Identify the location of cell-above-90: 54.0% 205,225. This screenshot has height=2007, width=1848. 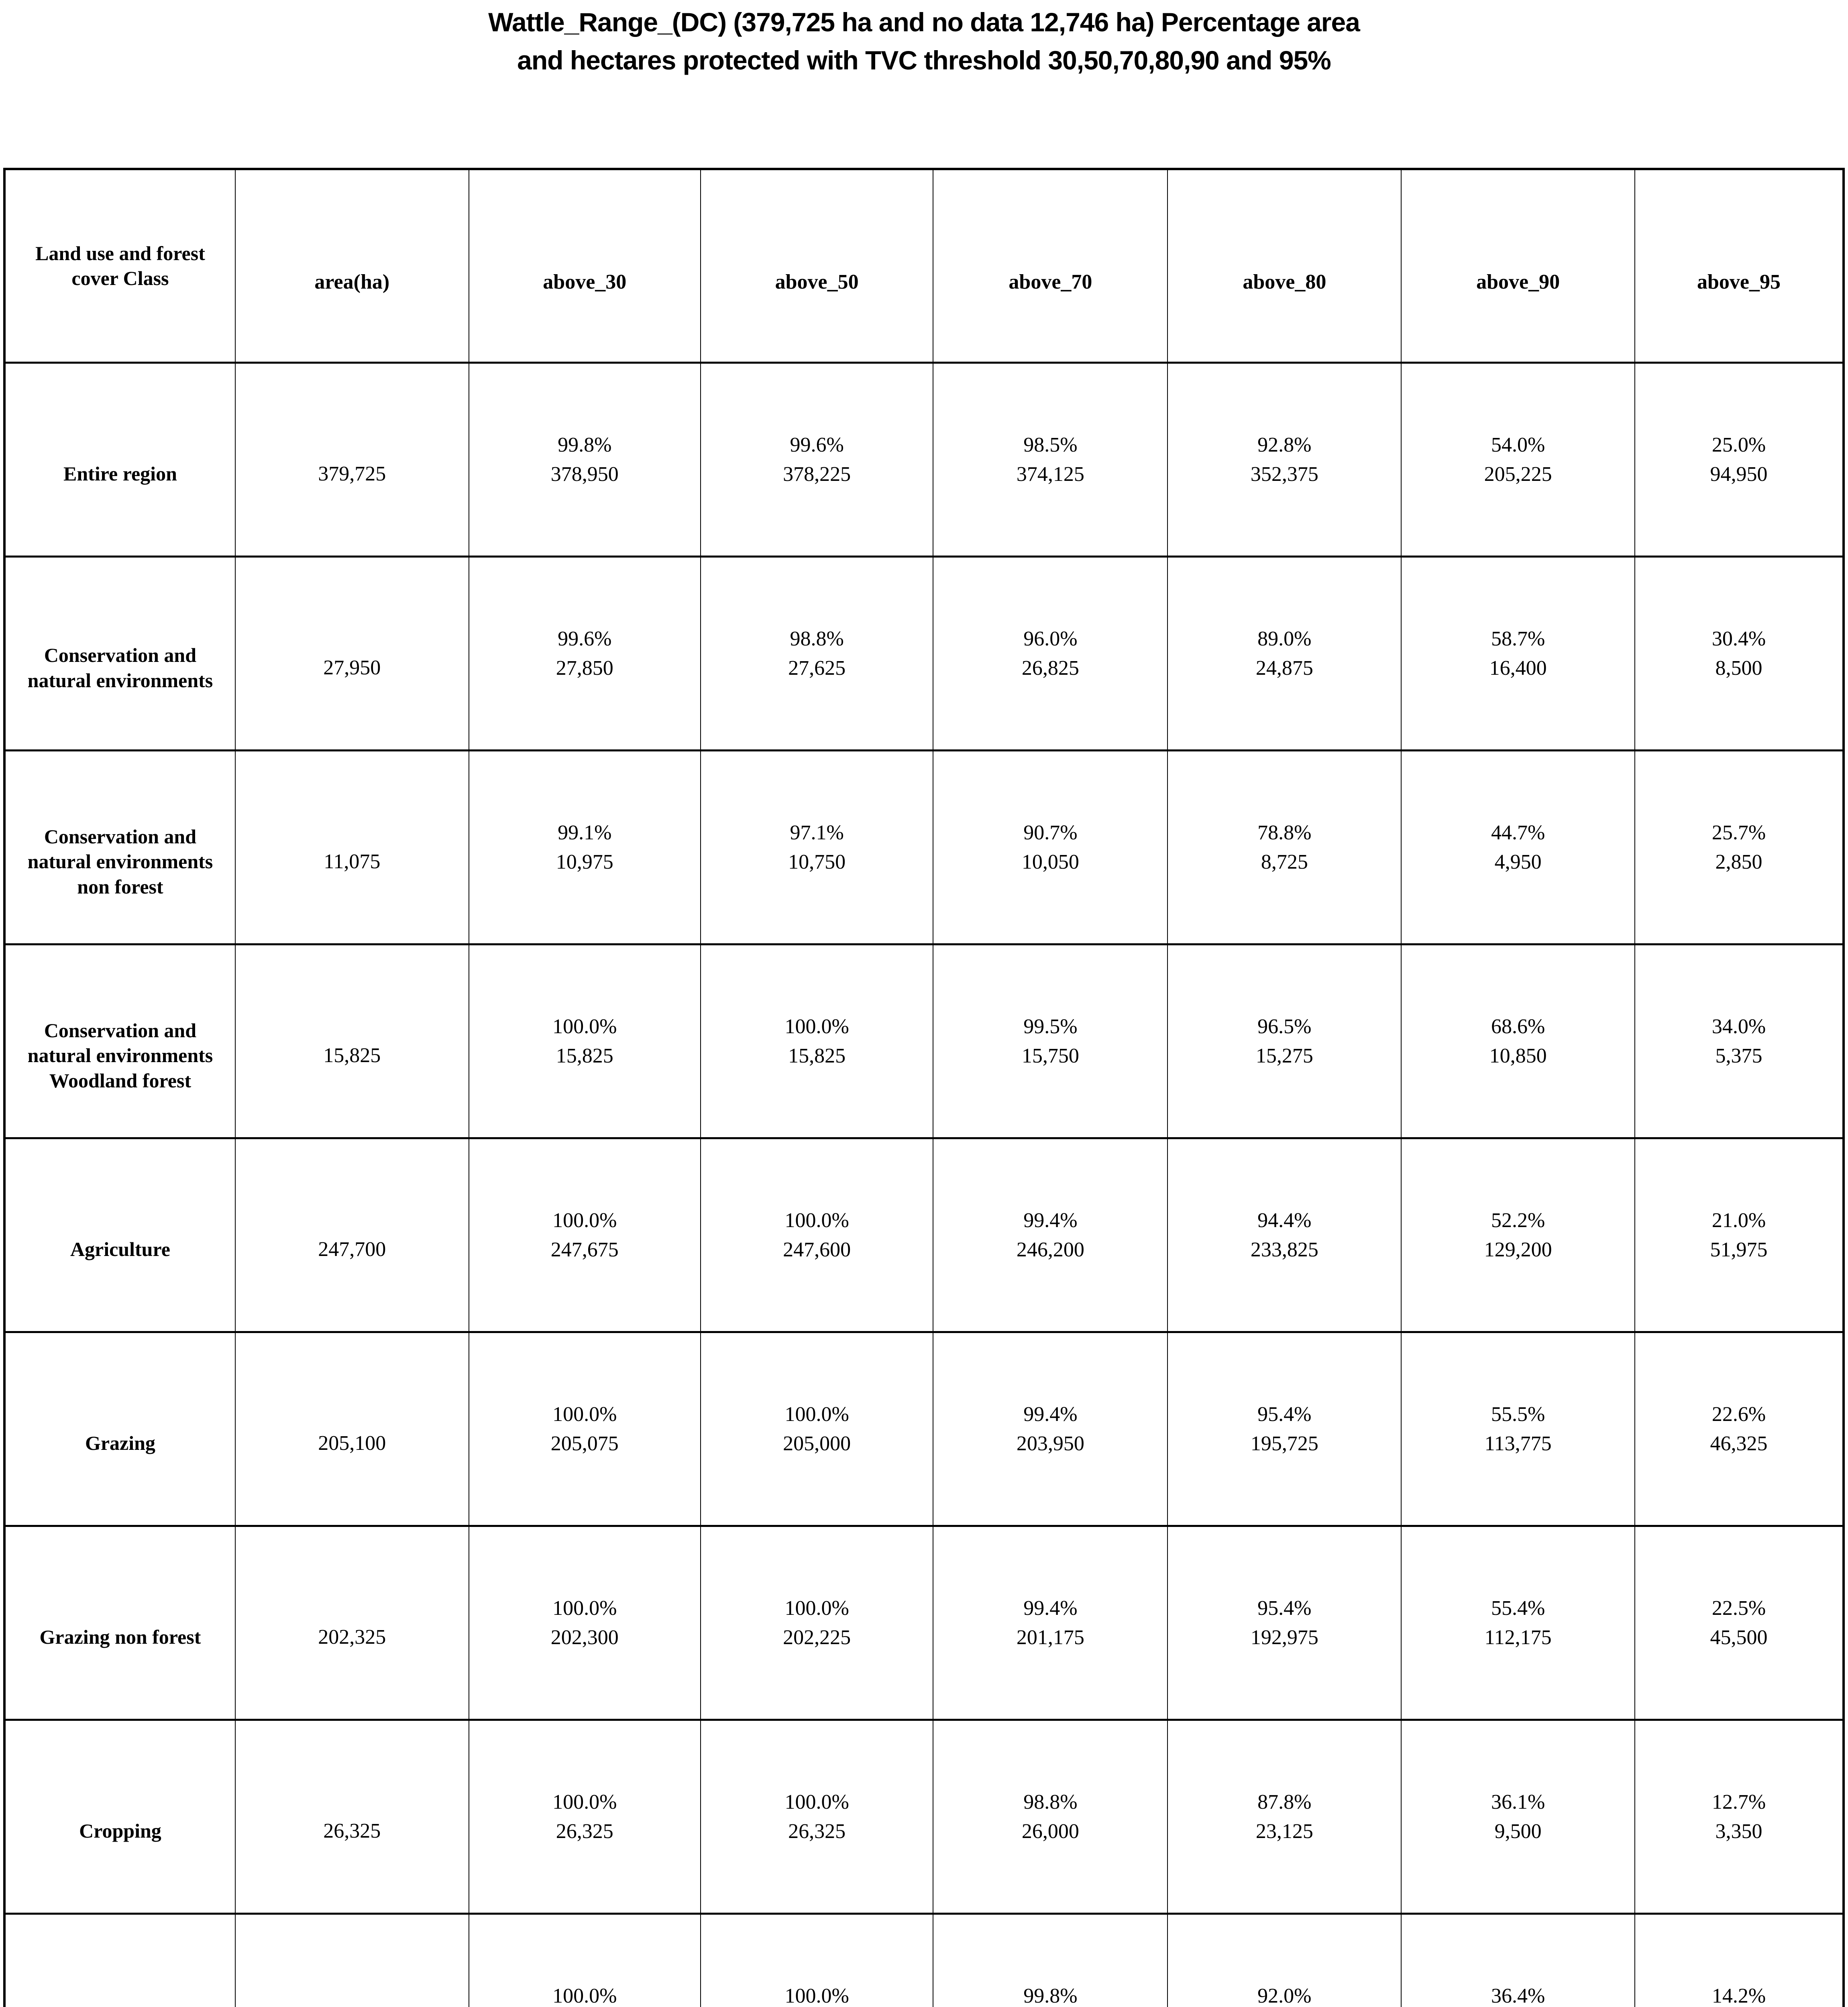
(1518, 459).